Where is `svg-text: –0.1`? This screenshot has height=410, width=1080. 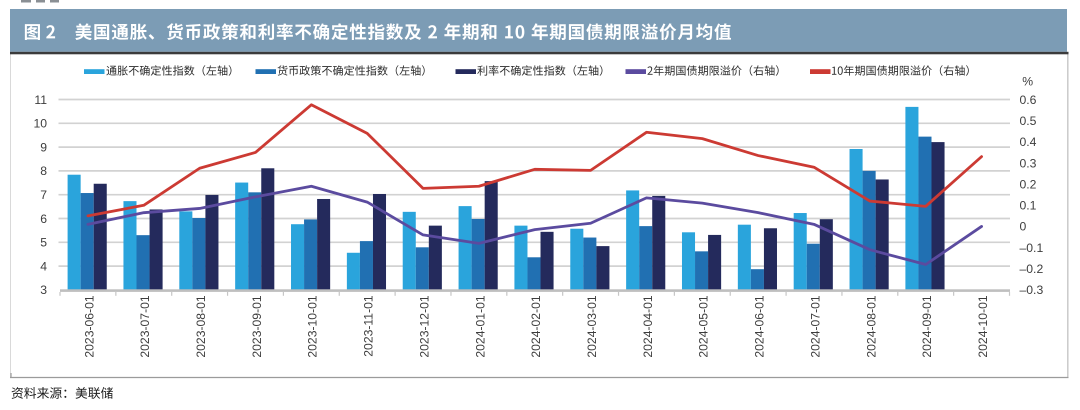 svg-text: –0.1 is located at coordinates (1032, 248).